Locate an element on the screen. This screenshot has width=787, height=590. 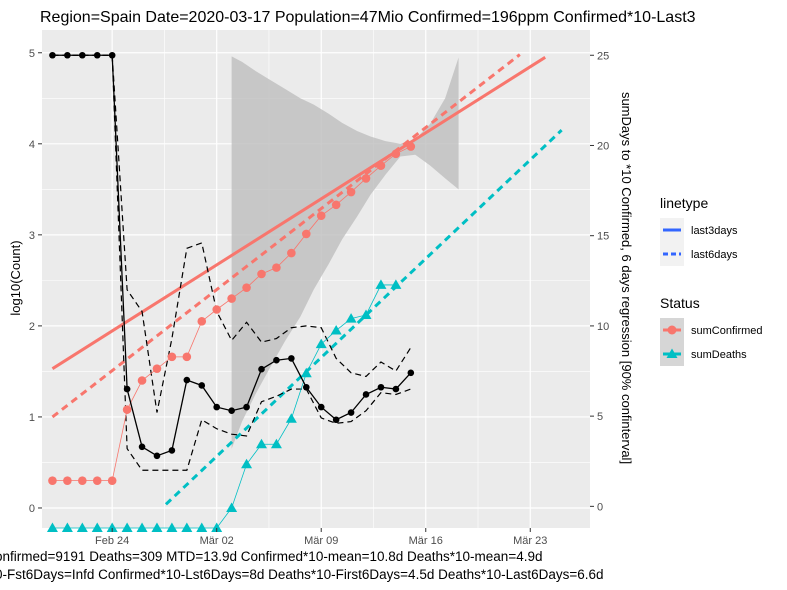
legend-linetype-title: linetype is located at coordinates (684, 203).